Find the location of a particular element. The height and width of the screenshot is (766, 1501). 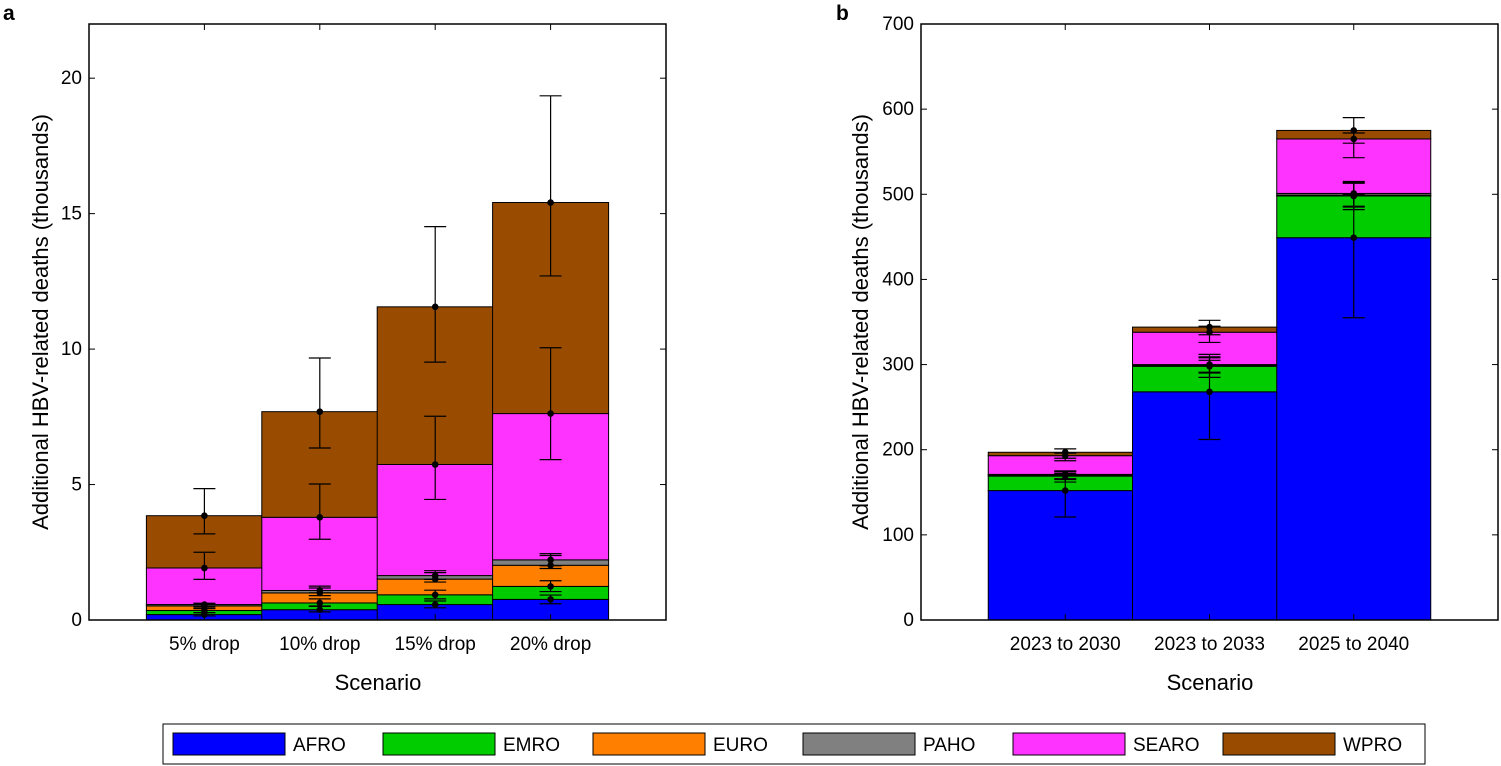

panel-b-x-tick-label-3: 2025 to 2040 is located at coordinates (1353, 644).